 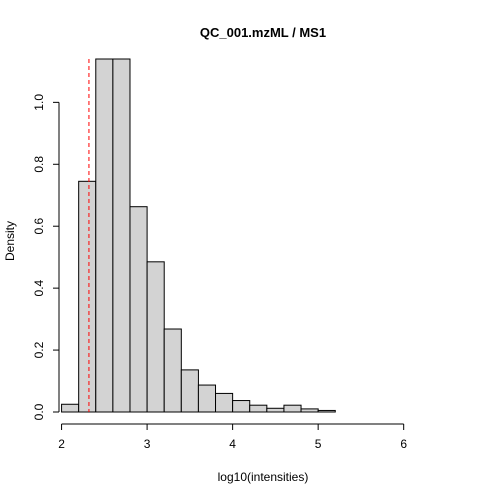 I want to click on y-tick-label-0: 0.0, so click(x=39, y=411).